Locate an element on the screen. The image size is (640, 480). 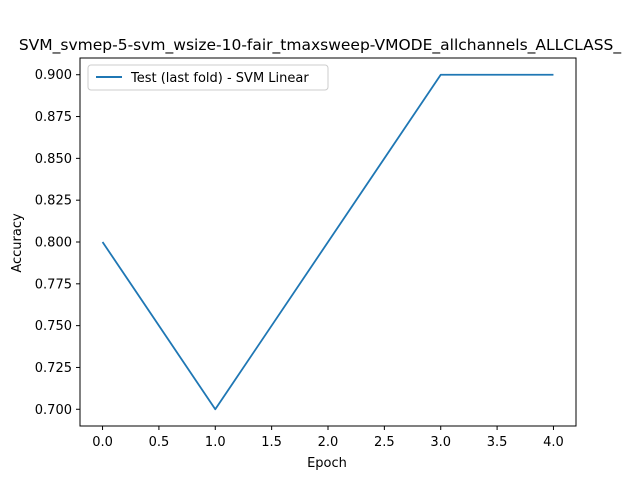
y-tick-label: 0.775 is located at coordinates (53, 284).